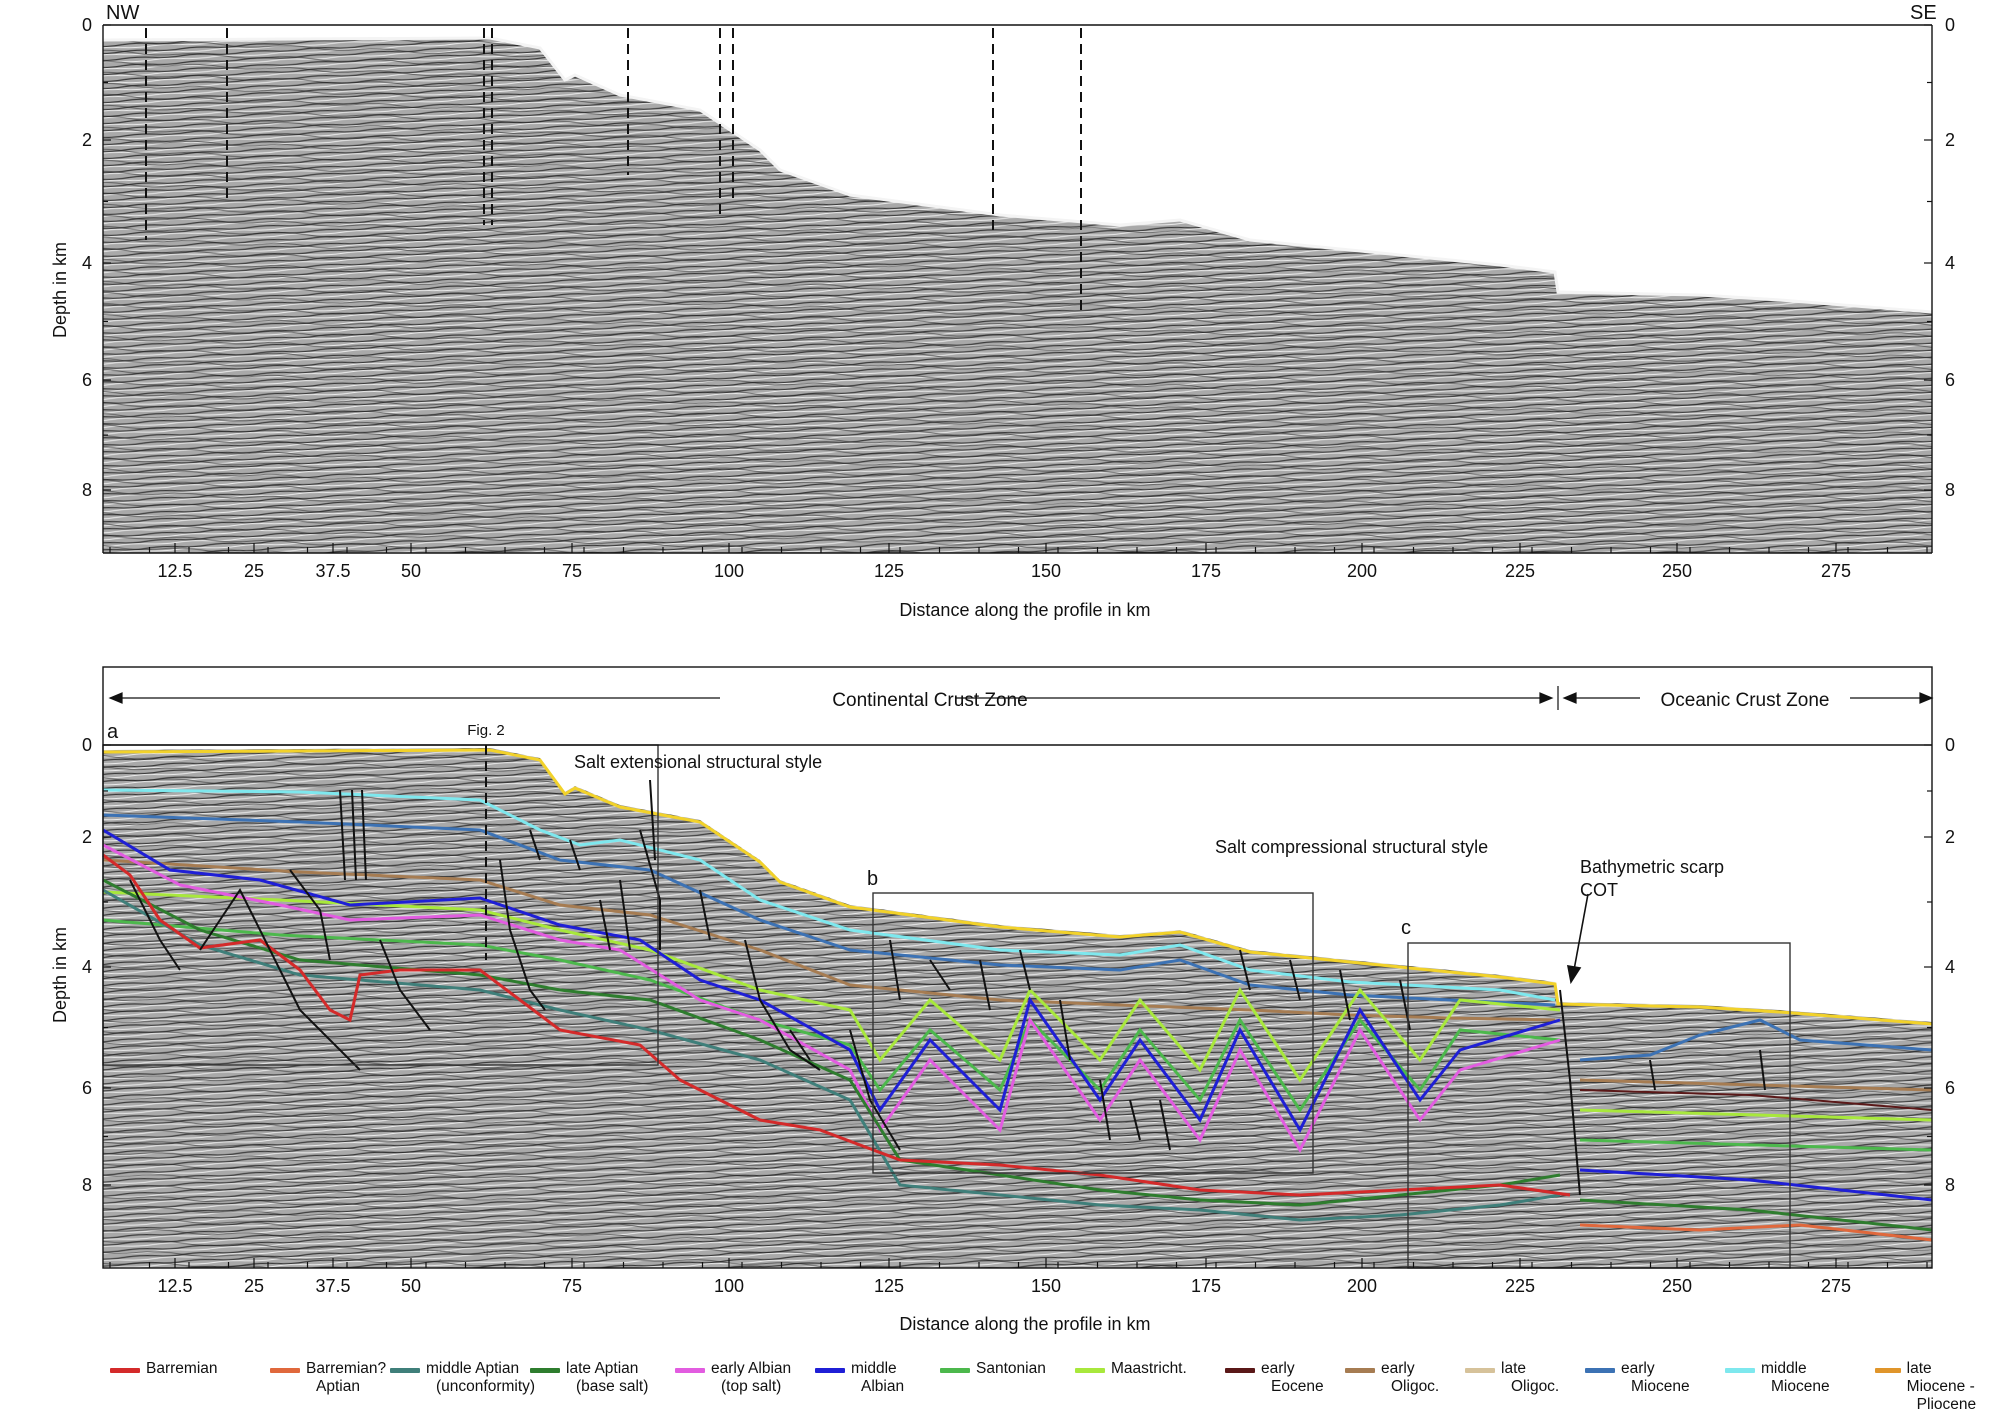  What do you see at coordinates (1784, 1368) in the screenshot?
I see `legend-label-line1: middle` at bounding box center [1784, 1368].